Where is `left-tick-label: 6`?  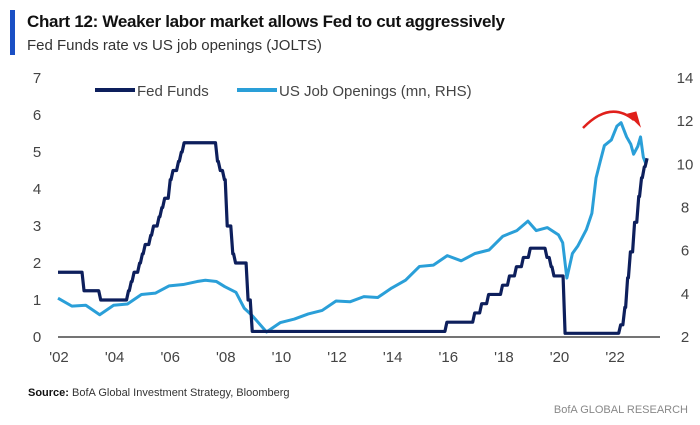 left-tick-label: 6 is located at coordinates (37, 115).